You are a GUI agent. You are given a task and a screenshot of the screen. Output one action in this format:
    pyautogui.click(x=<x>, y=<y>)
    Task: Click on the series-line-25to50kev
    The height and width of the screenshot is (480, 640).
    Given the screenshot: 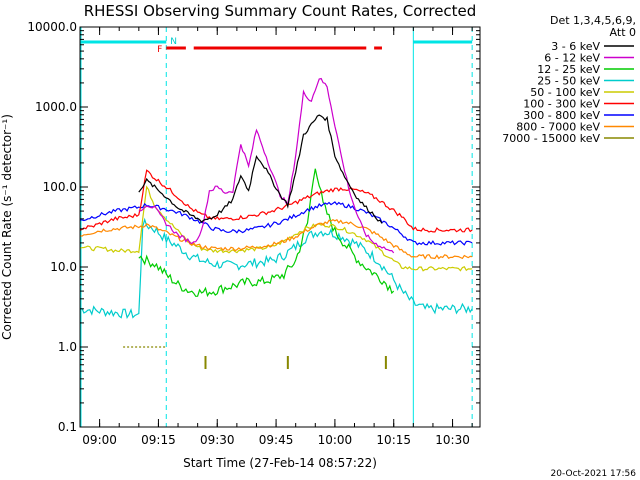 What is the action you would take?
    pyautogui.click(x=276, y=268)
    